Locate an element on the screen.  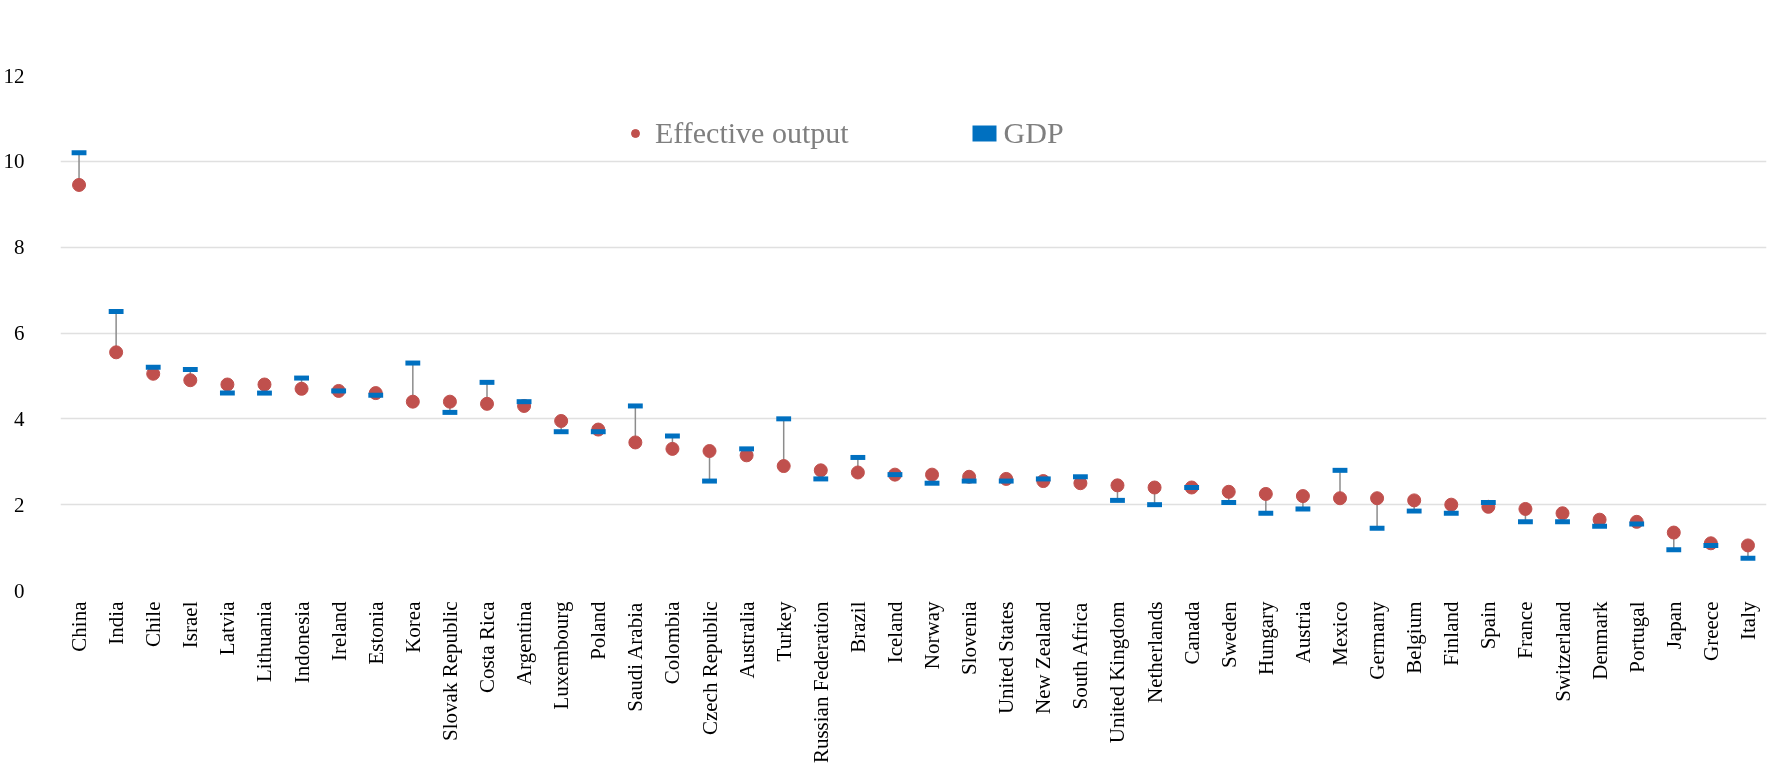
x-tick-label: China is located at coordinates (79, 626).